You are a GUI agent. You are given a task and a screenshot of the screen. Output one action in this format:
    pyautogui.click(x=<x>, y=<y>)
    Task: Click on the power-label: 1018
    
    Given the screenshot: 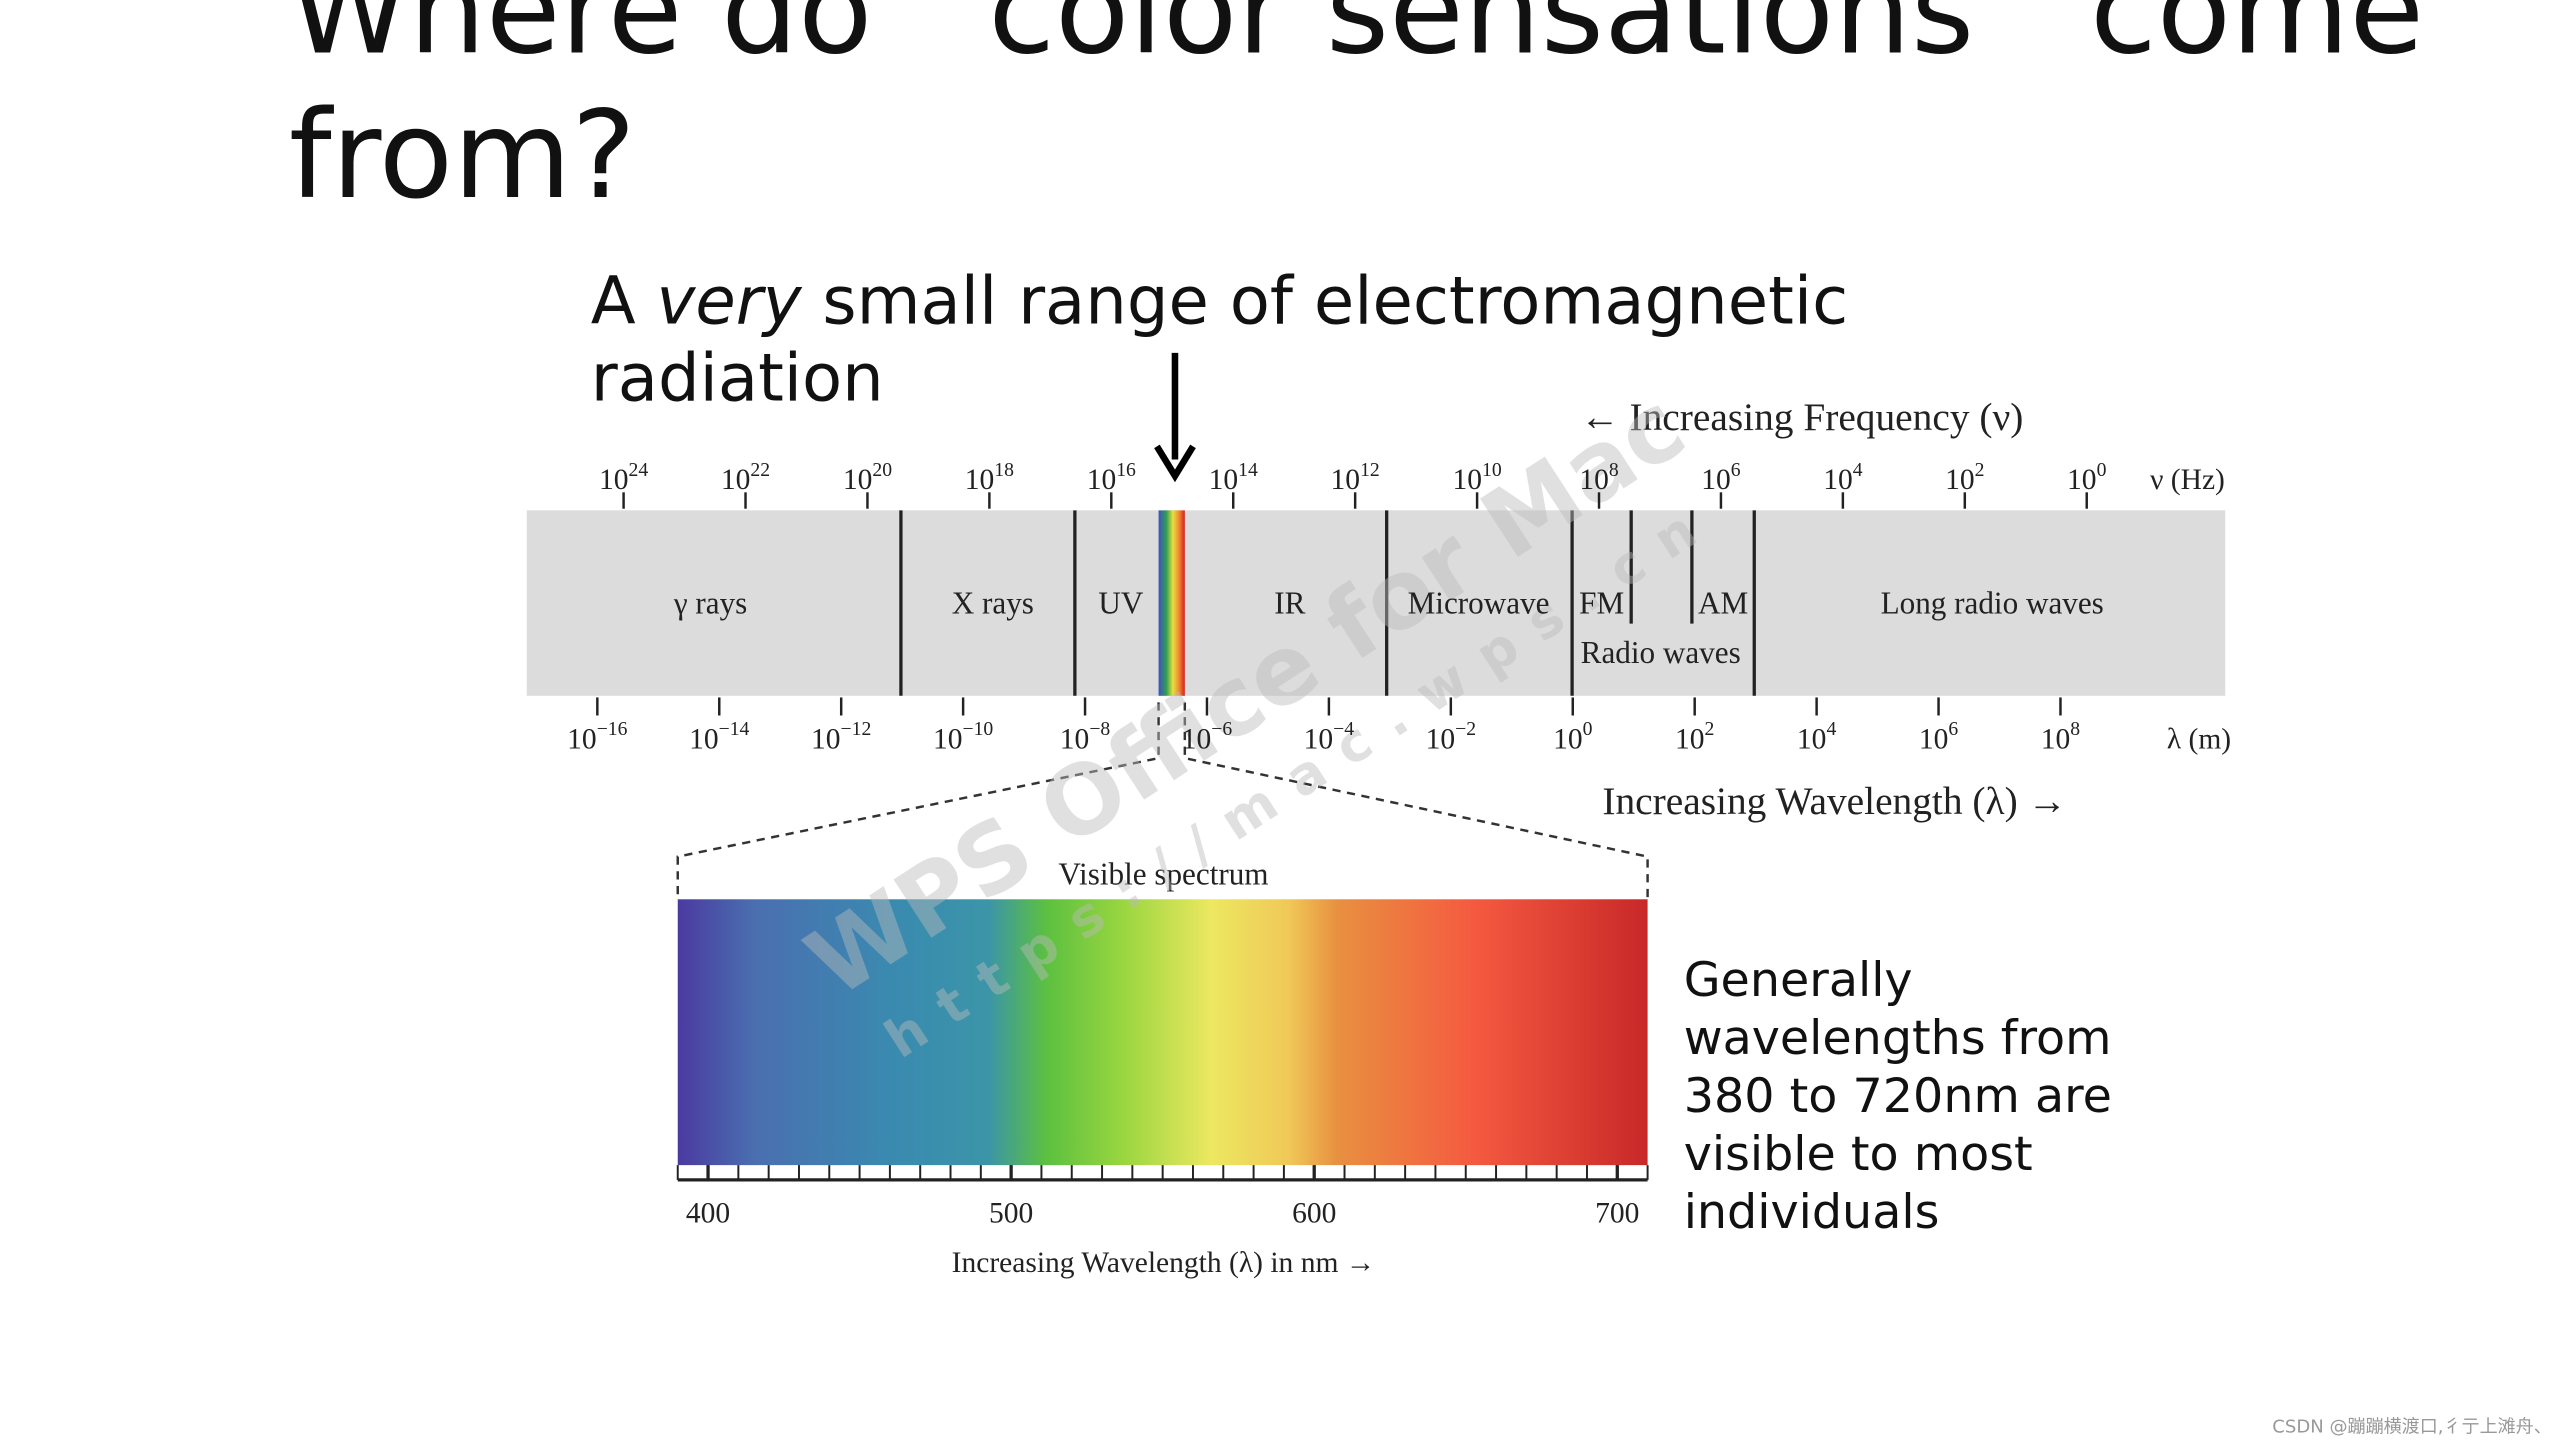 What is the action you would take?
    pyautogui.click(x=989, y=477)
    